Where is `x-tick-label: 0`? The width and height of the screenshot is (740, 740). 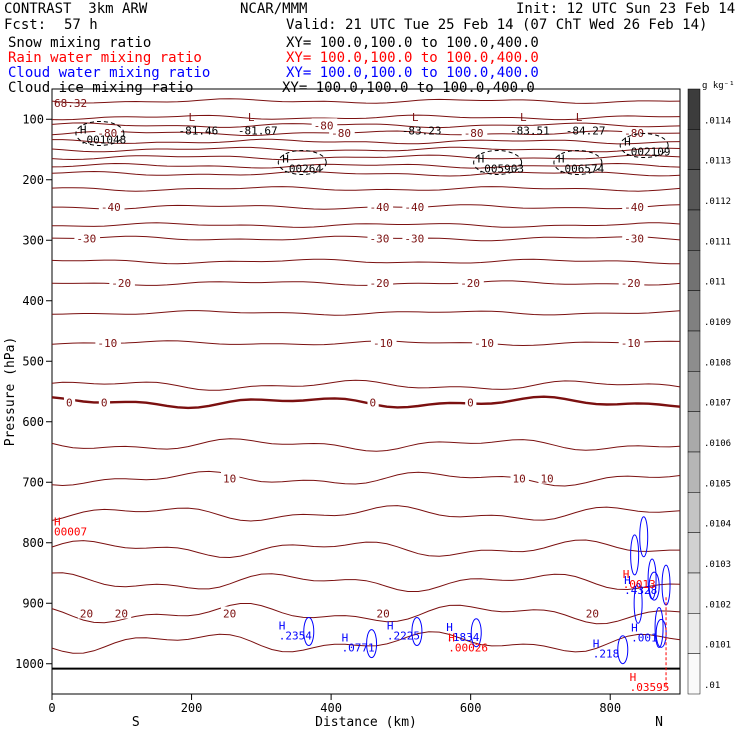 x-tick-label: 0 is located at coordinates (51, 708).